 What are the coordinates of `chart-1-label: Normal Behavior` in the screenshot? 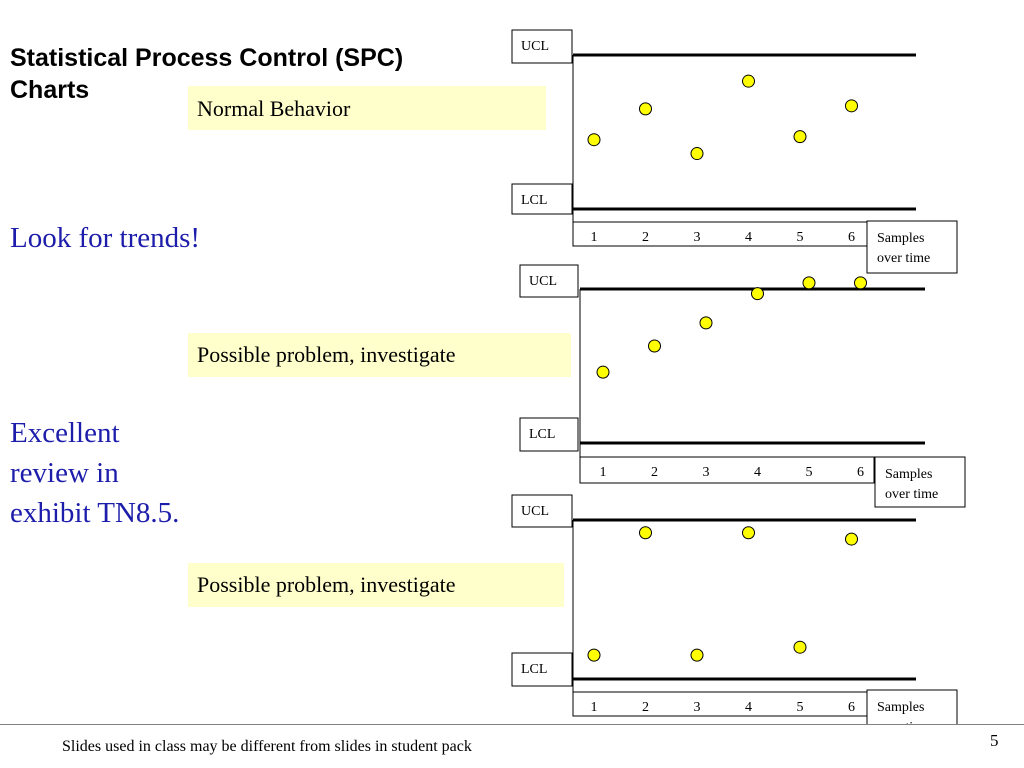 It's located at (367, 108).